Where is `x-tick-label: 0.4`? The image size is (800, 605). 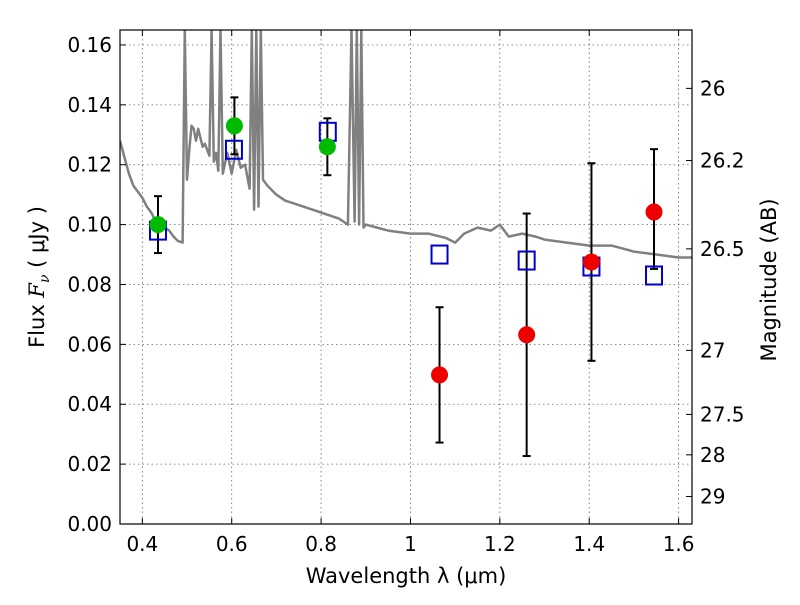 x-tick-label: 0.4 is located at coordinates (142, 544).